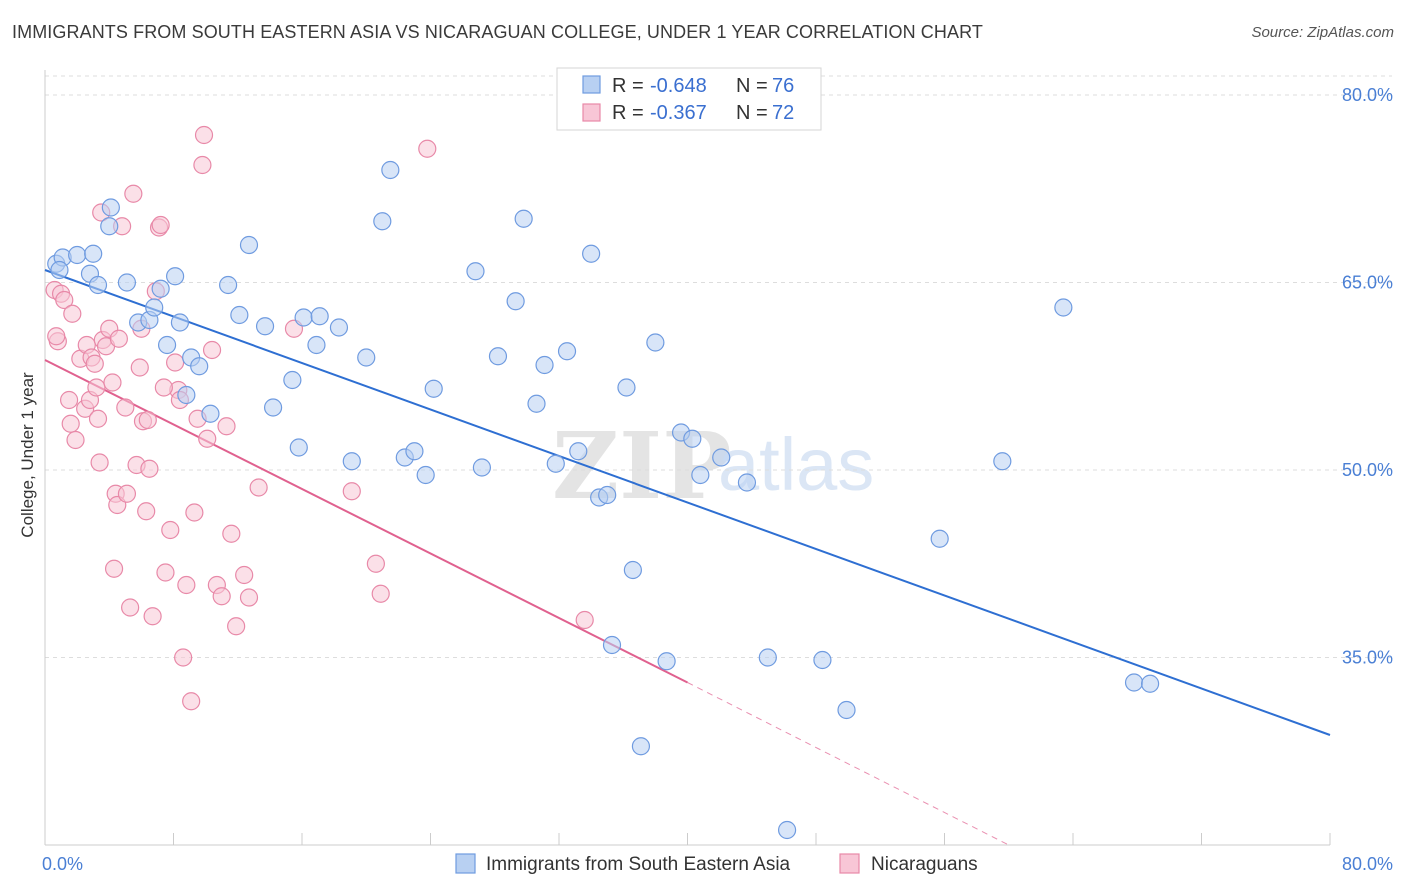 Image resolution: width=1406 pixels, height=892 pixels. What do you see at coordinates (1322, 32) in the screenshot?
I see `chart-source: Source: ZipAtlas.com` at bounding box center [1322, 32].